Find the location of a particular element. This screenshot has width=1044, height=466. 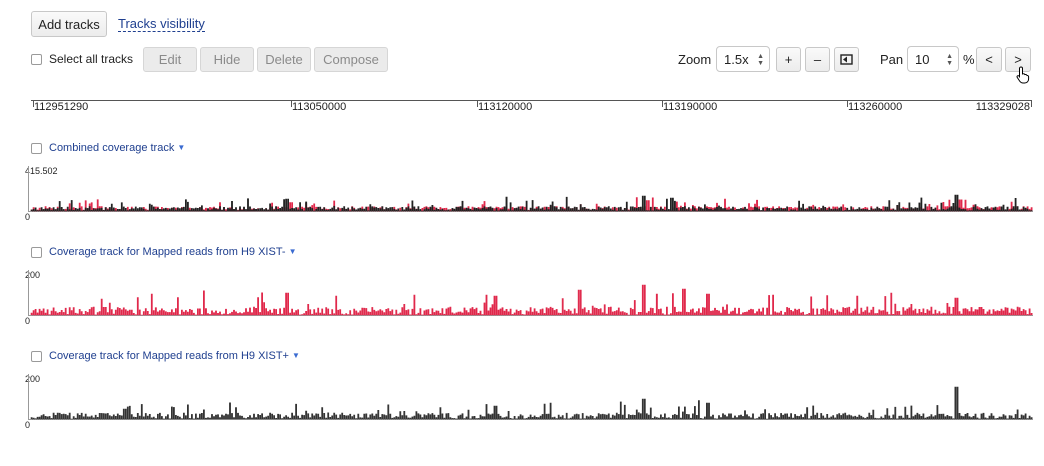

reset-zoom-icon is located at coordinates (846, 59).